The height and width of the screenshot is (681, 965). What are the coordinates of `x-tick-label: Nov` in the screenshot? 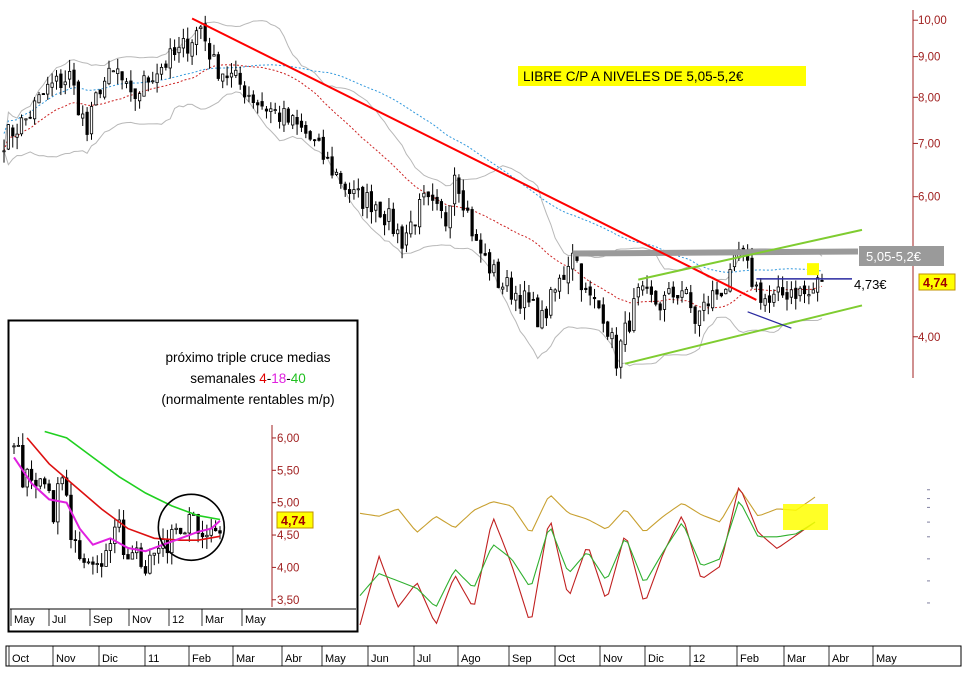 It's located at (613, 659).